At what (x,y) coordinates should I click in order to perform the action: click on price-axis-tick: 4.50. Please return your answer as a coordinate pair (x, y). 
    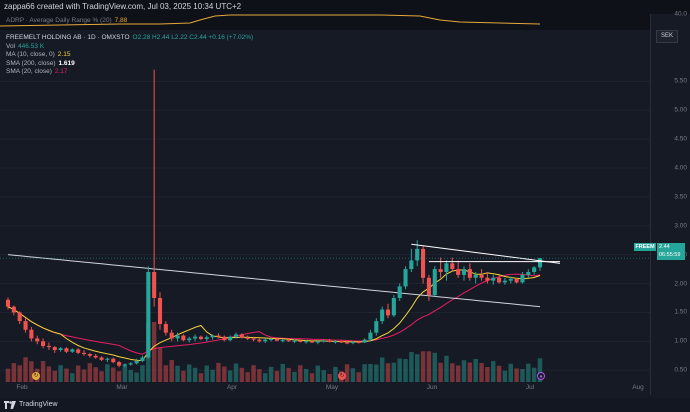
    Looking at the image, I should click on (680, 139).